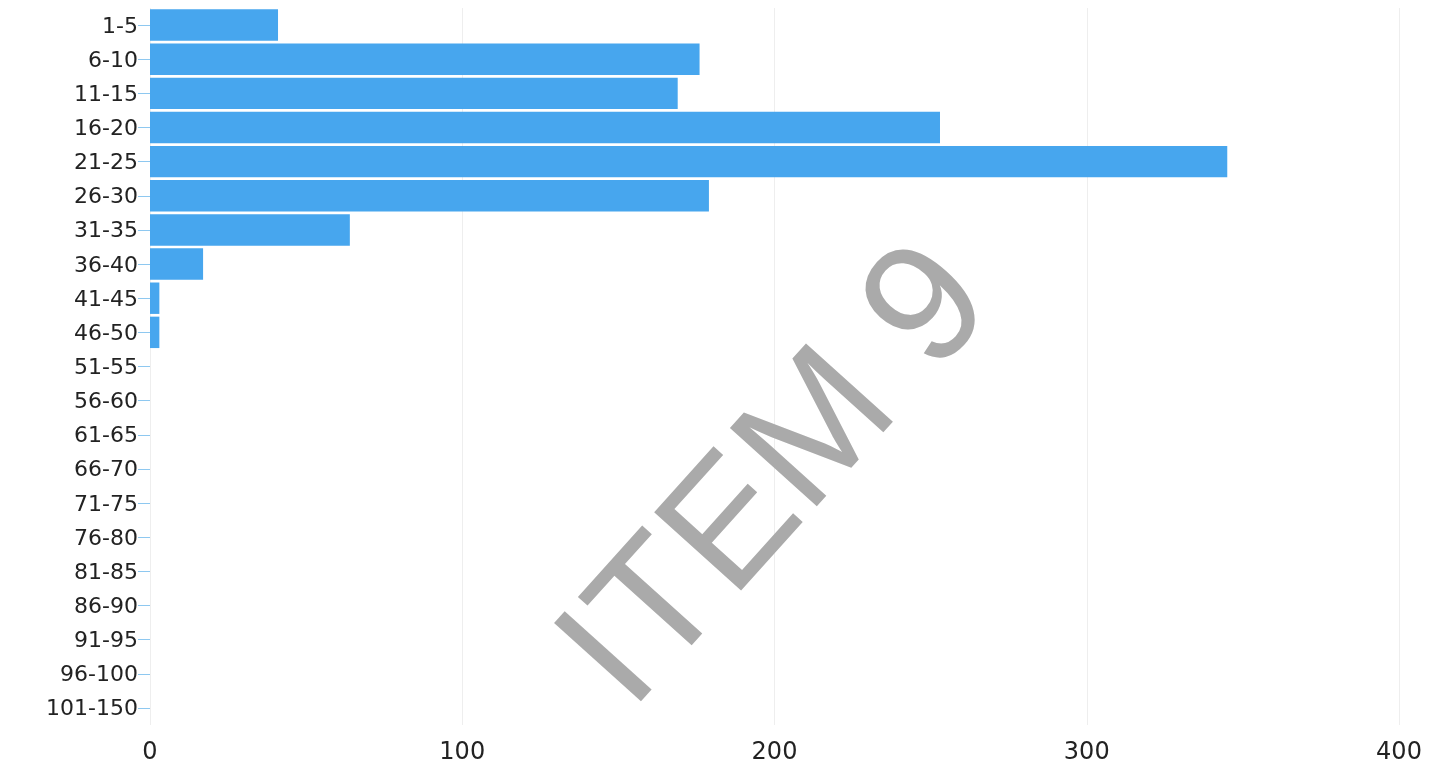  What do you see at coordinates (106, 571) in the screenshot?
I see `y-tick-label: 81-85` at bounding box center [106, 571].